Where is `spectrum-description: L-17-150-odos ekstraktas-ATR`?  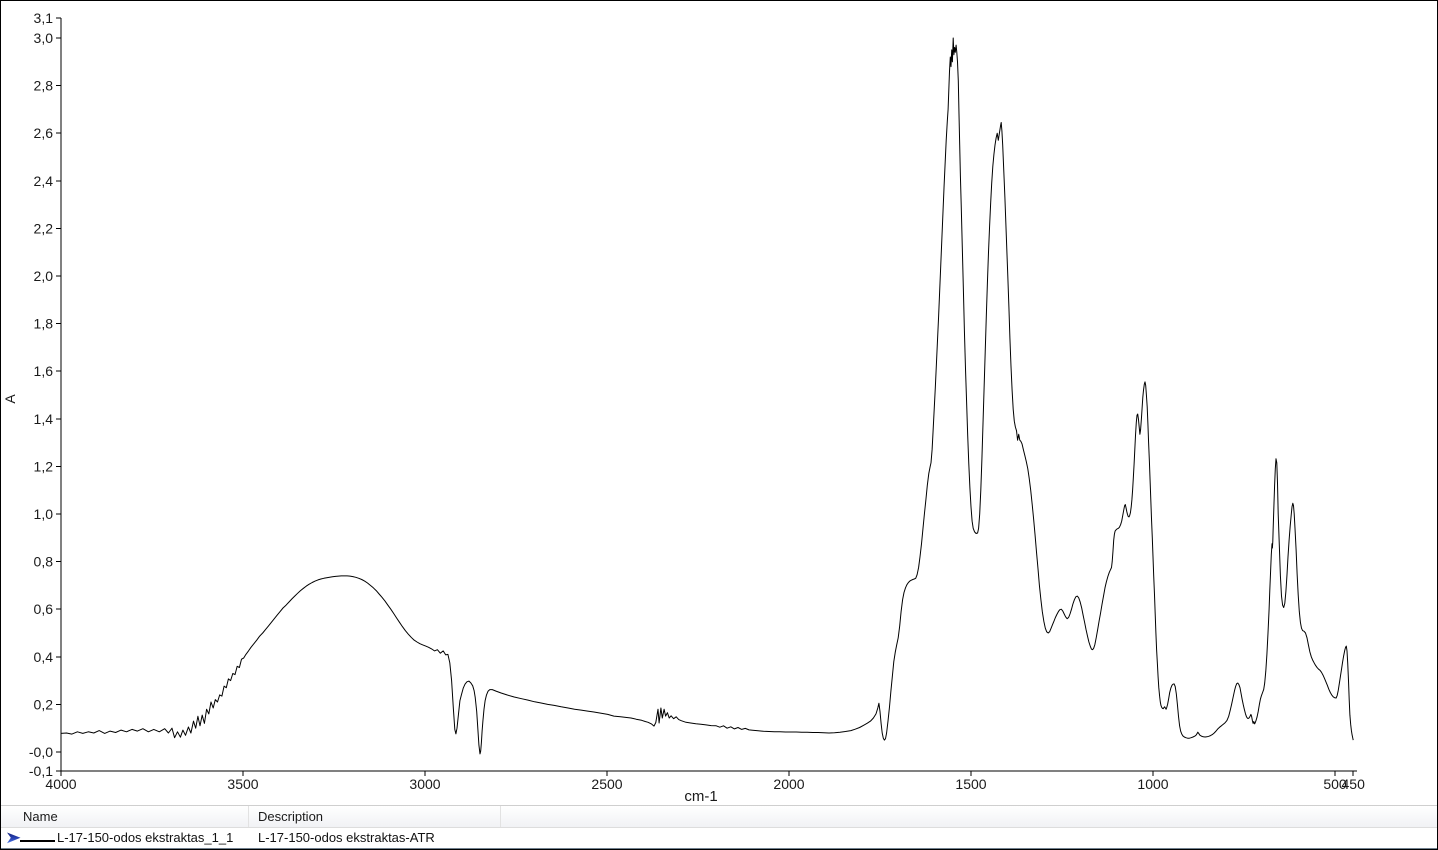
spectrum-description: L-17-150-odos ekstraktas-ATR is located at coordinates (346, 837).